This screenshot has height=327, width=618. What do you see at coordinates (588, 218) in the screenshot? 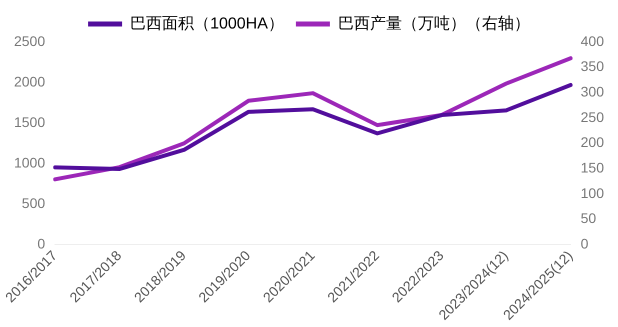
I see `y2-tick-label: 50` at bounding box center [588, 218].